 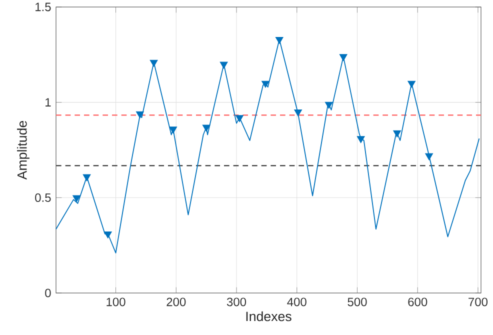 What do you see at coordinates (418, 302) in the screenshot?
I see `x-tick-label: 600` at bounding box center [418, 302].